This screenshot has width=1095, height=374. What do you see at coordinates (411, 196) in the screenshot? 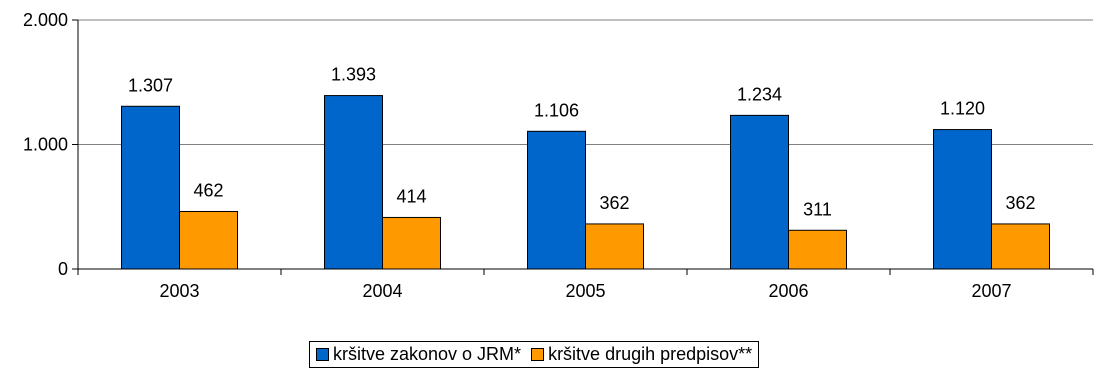
I see `data-label: 414` at bounding box center [411, 196].